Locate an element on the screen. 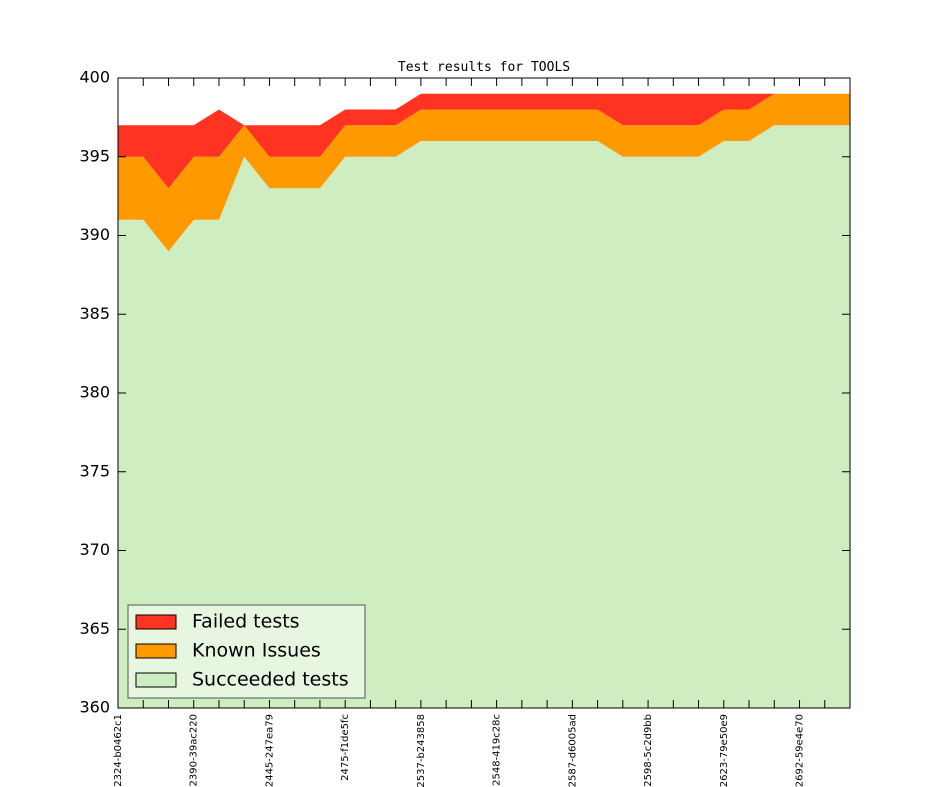 The width and height of the screenshot is (944, 787). y-tick-label: 390 is located at coordinates (94, 234).